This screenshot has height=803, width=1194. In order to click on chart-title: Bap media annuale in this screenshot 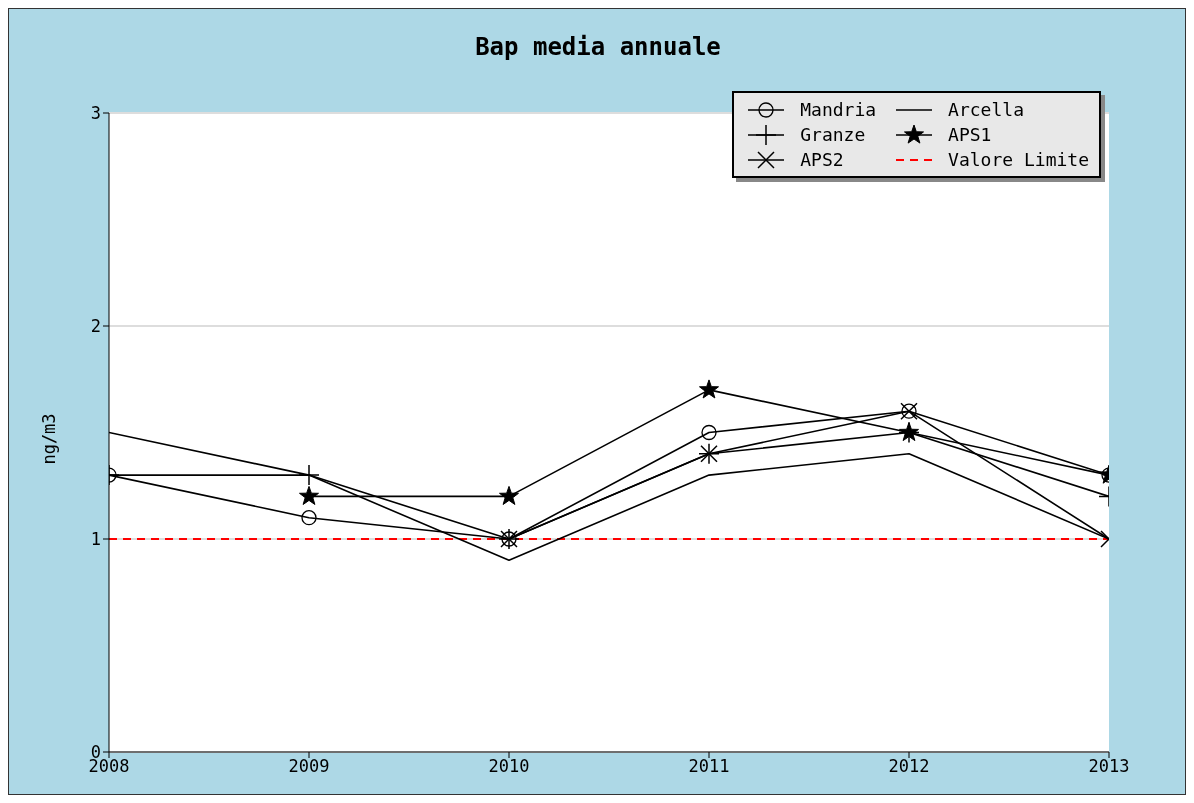, I will do `click(598, 47)`.